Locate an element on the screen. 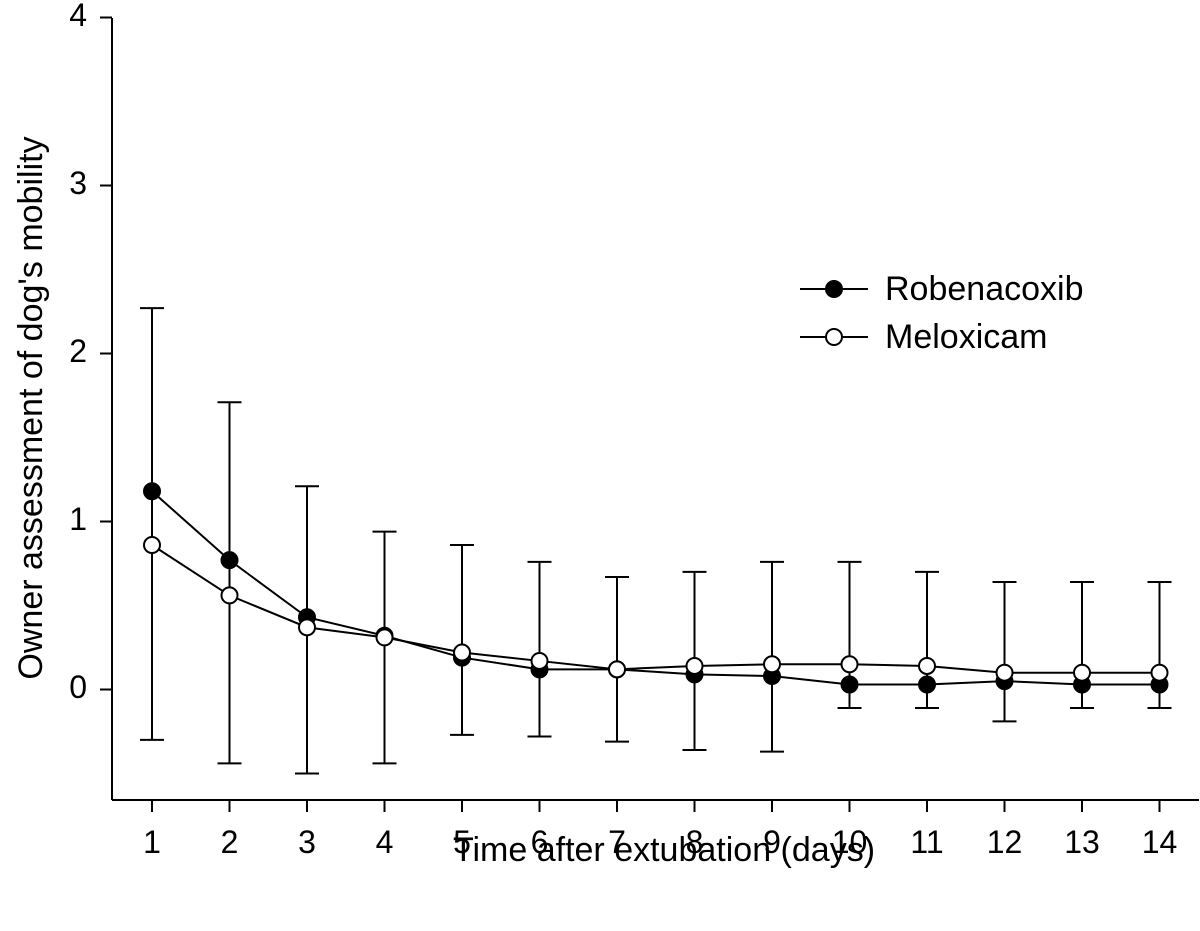 The height and width of the screenshot is (931, 1200). legend-marker-meloxicam is located at coordinates (834, 337).